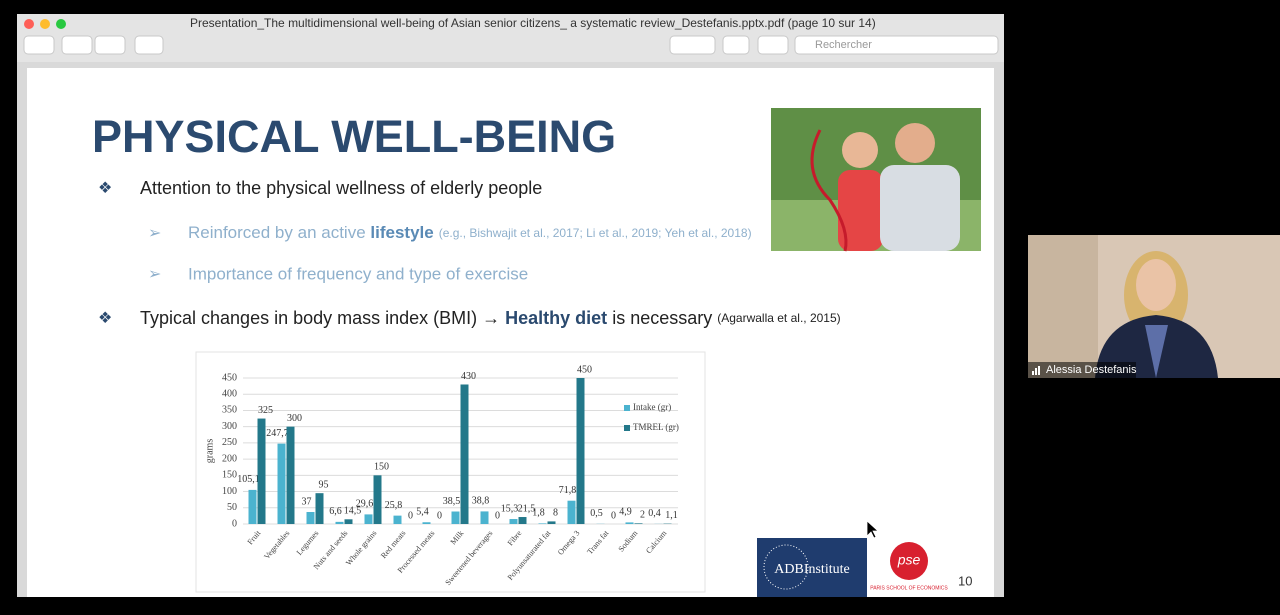 This screenshot has width=1280, height=615. What do you see at coordinates (110, 45) in the screenshot?
I see `zoom-in-button` at bounding box center [110, 45].